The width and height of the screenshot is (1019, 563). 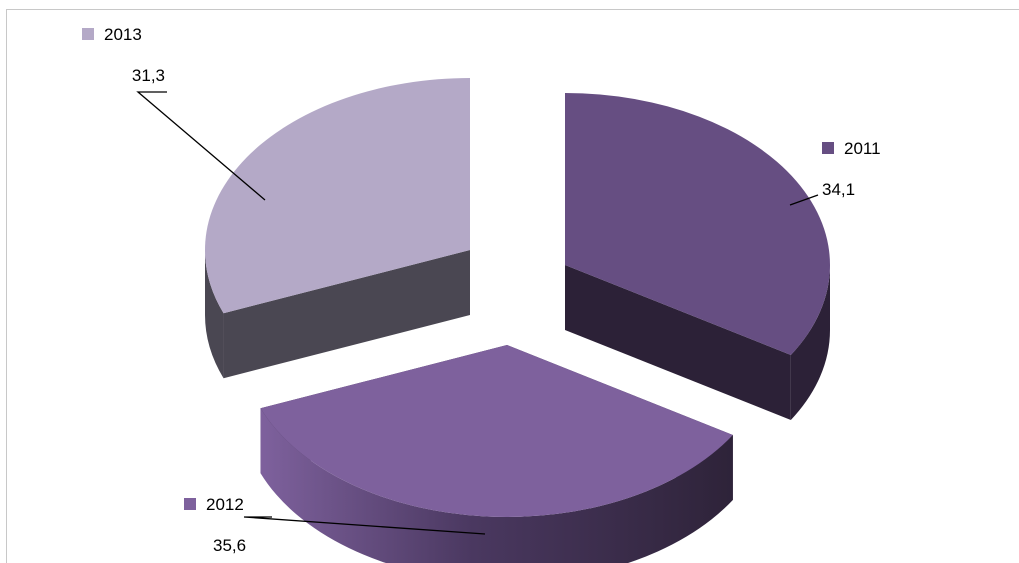 What do you see at coordinates (346, 314) in the screenshot?
I see `slice-2013-wall-start` at bounding box center [346, 314].